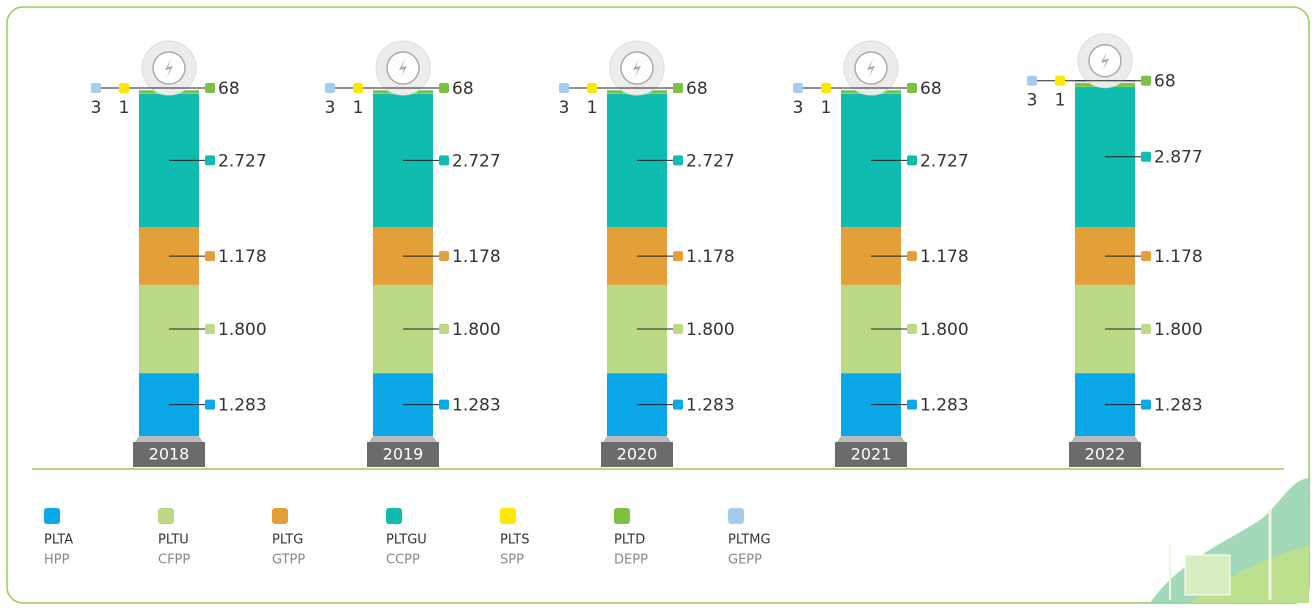 Image resolution: width=1316 pixels, height=614 pixels. Describe the element at coordinates (745, 560) in the screenshot. I see `legend-sublabel: GEPP` at that location.